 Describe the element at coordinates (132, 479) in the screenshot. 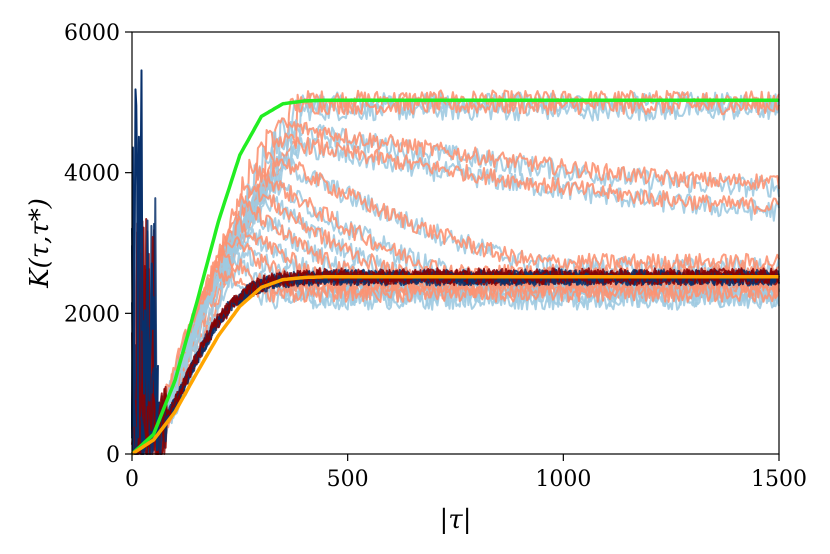

I see `x-tick-label: 0` at that location.